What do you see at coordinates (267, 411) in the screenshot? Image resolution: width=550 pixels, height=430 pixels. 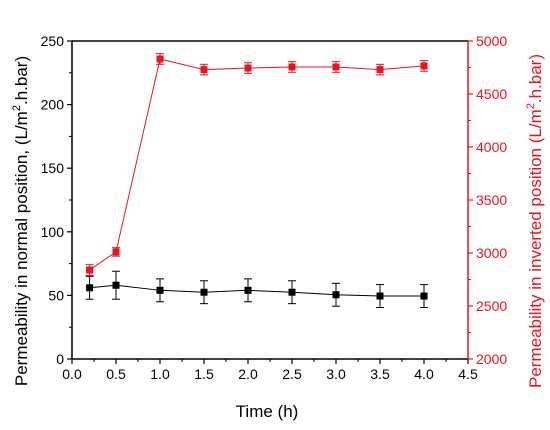 I see `x-axis-title: Time (h)` at bounding box center [267, 411].